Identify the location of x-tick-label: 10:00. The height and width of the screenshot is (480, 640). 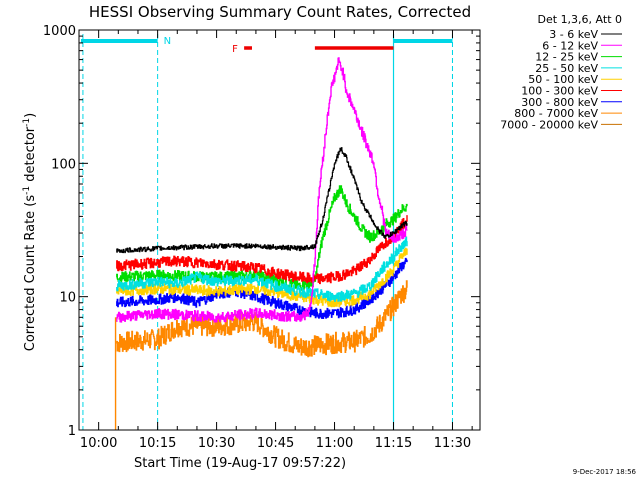
(98, 443).